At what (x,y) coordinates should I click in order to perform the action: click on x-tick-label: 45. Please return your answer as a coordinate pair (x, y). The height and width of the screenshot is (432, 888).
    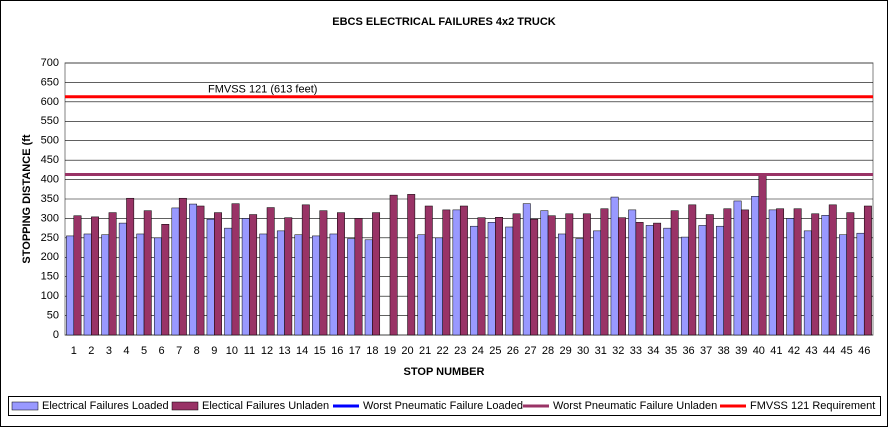
    Looking at the image, I should click on (847, 351).